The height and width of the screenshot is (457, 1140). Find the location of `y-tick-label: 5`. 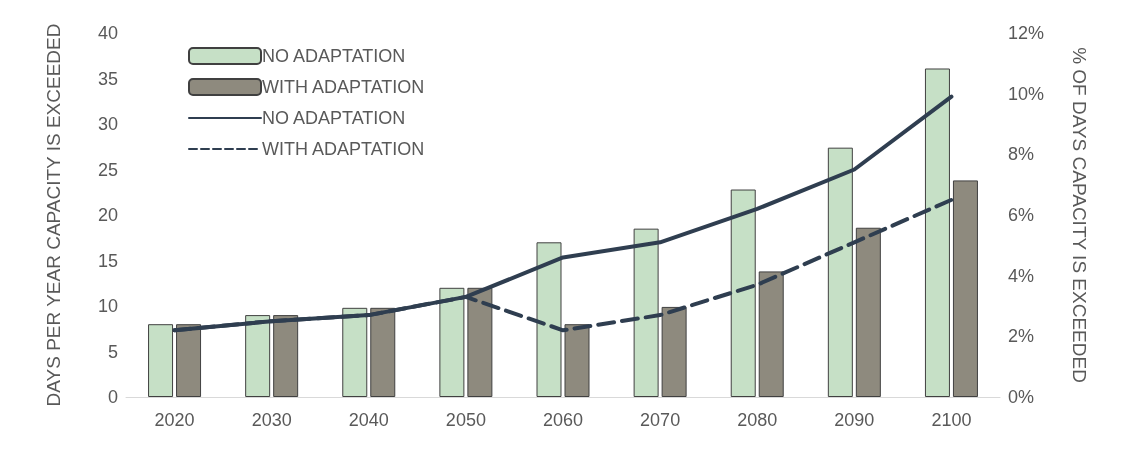

y-tick-label: 5 is located at coordinates (112, 351).